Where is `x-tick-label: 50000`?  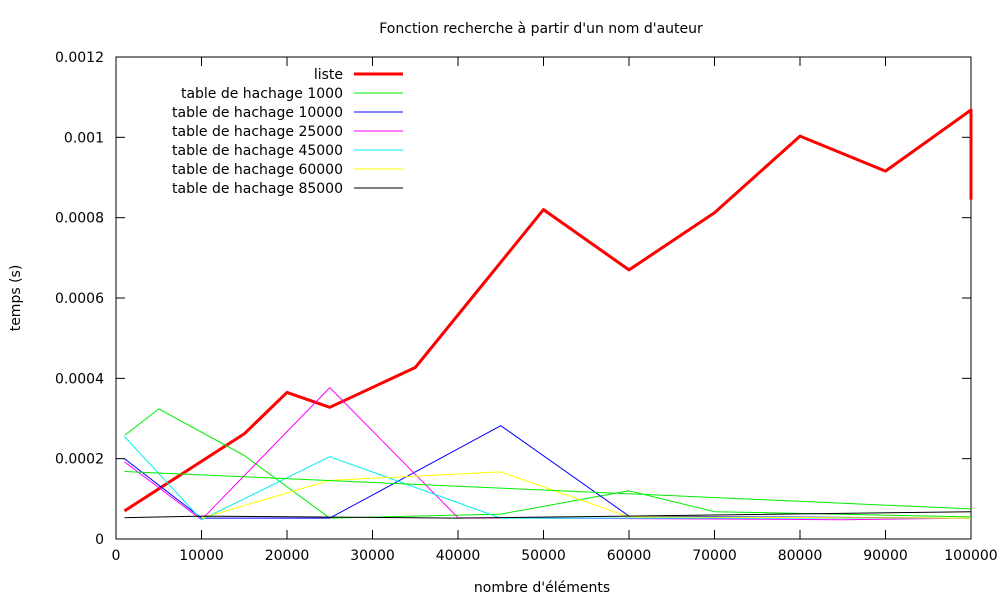 x-tick-label: 50000 is located at coordinates (543, 556).